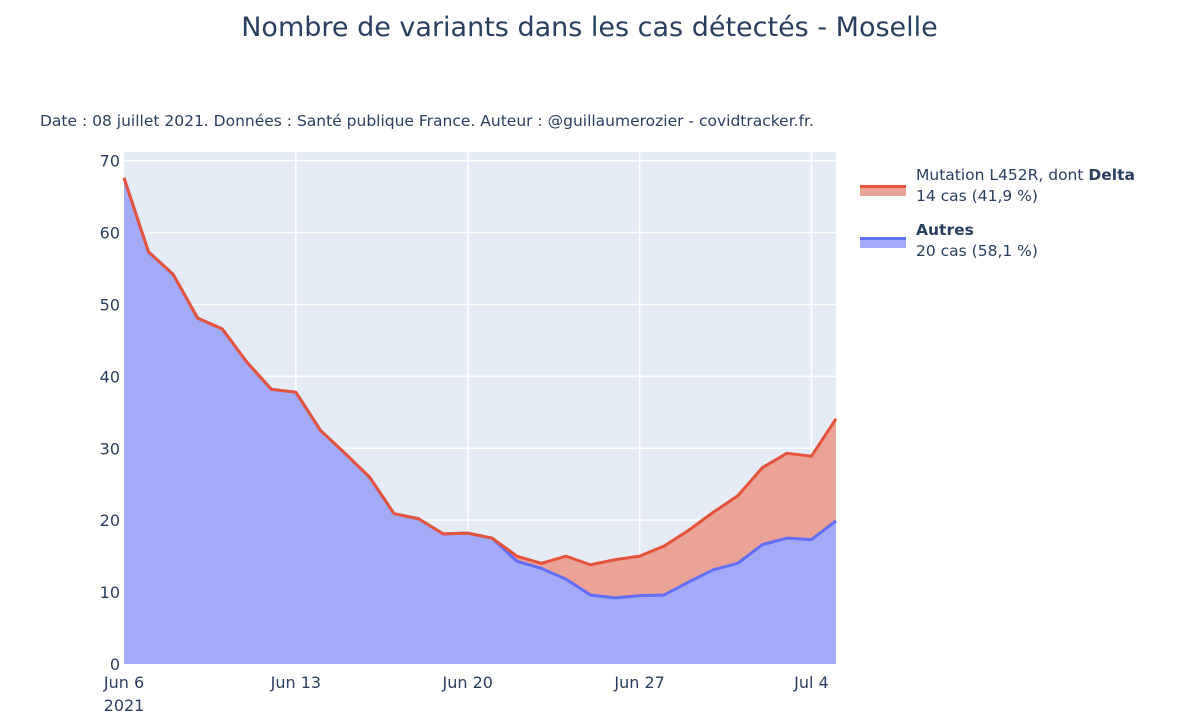 Image resolution: width=1179 pixels, height=724 pixels. What do you see at coordinates (466, 682) in the screenshot?
I see `x-tick-label: Jun 20` at bounding box center [466, 682].